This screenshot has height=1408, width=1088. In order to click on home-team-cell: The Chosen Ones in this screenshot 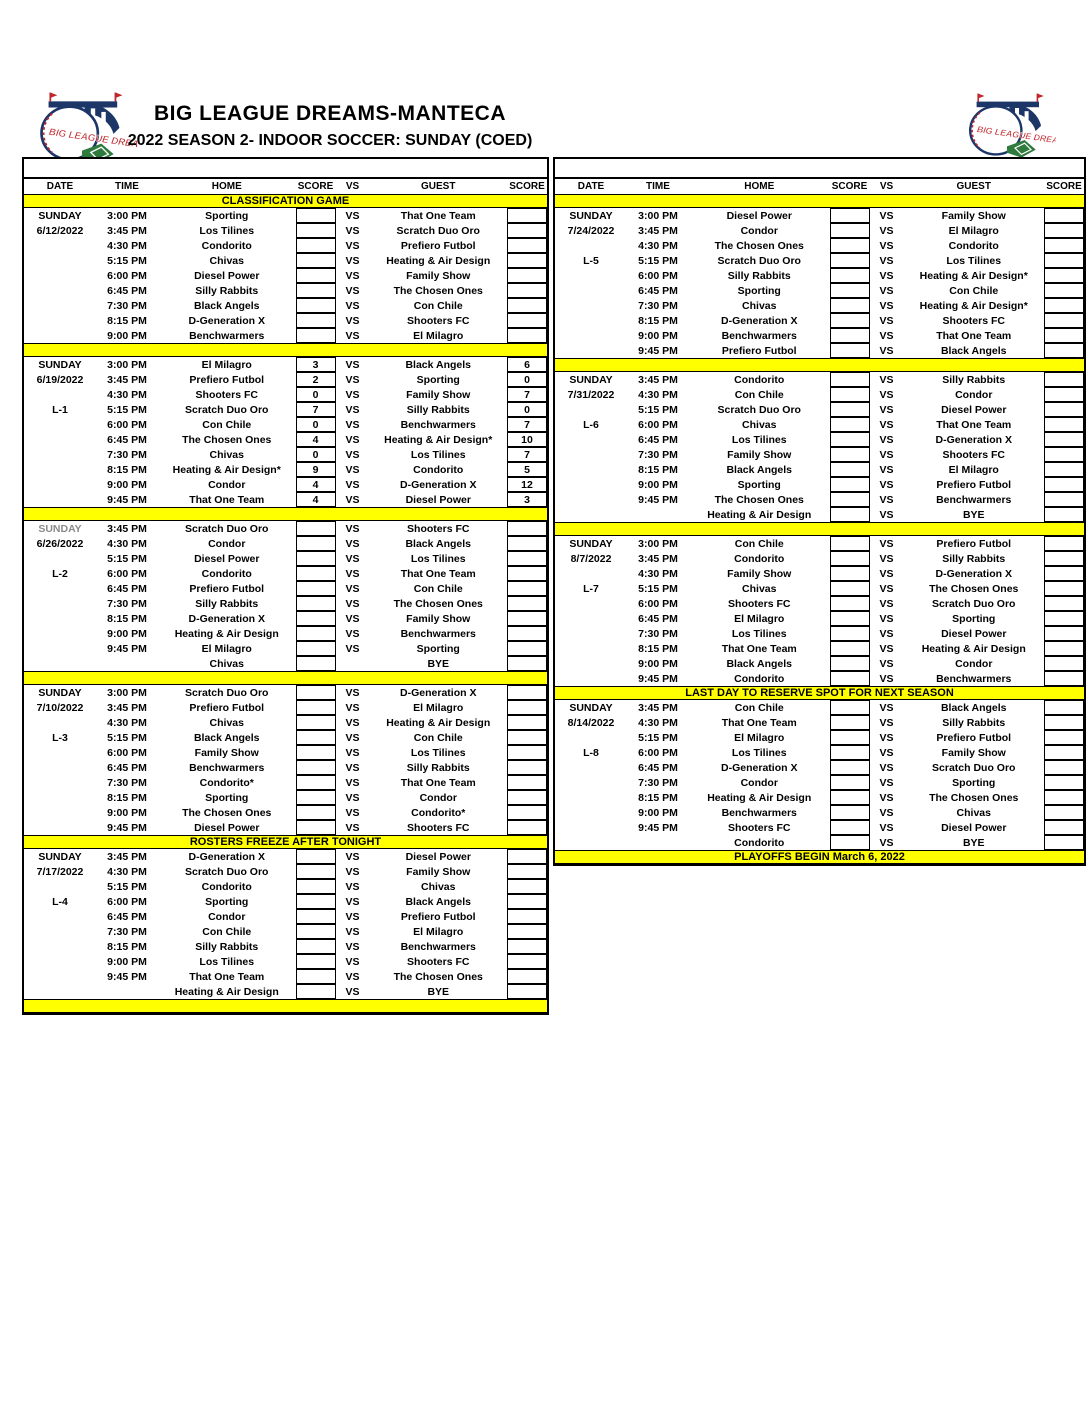, I will do `click(227, 812)`.